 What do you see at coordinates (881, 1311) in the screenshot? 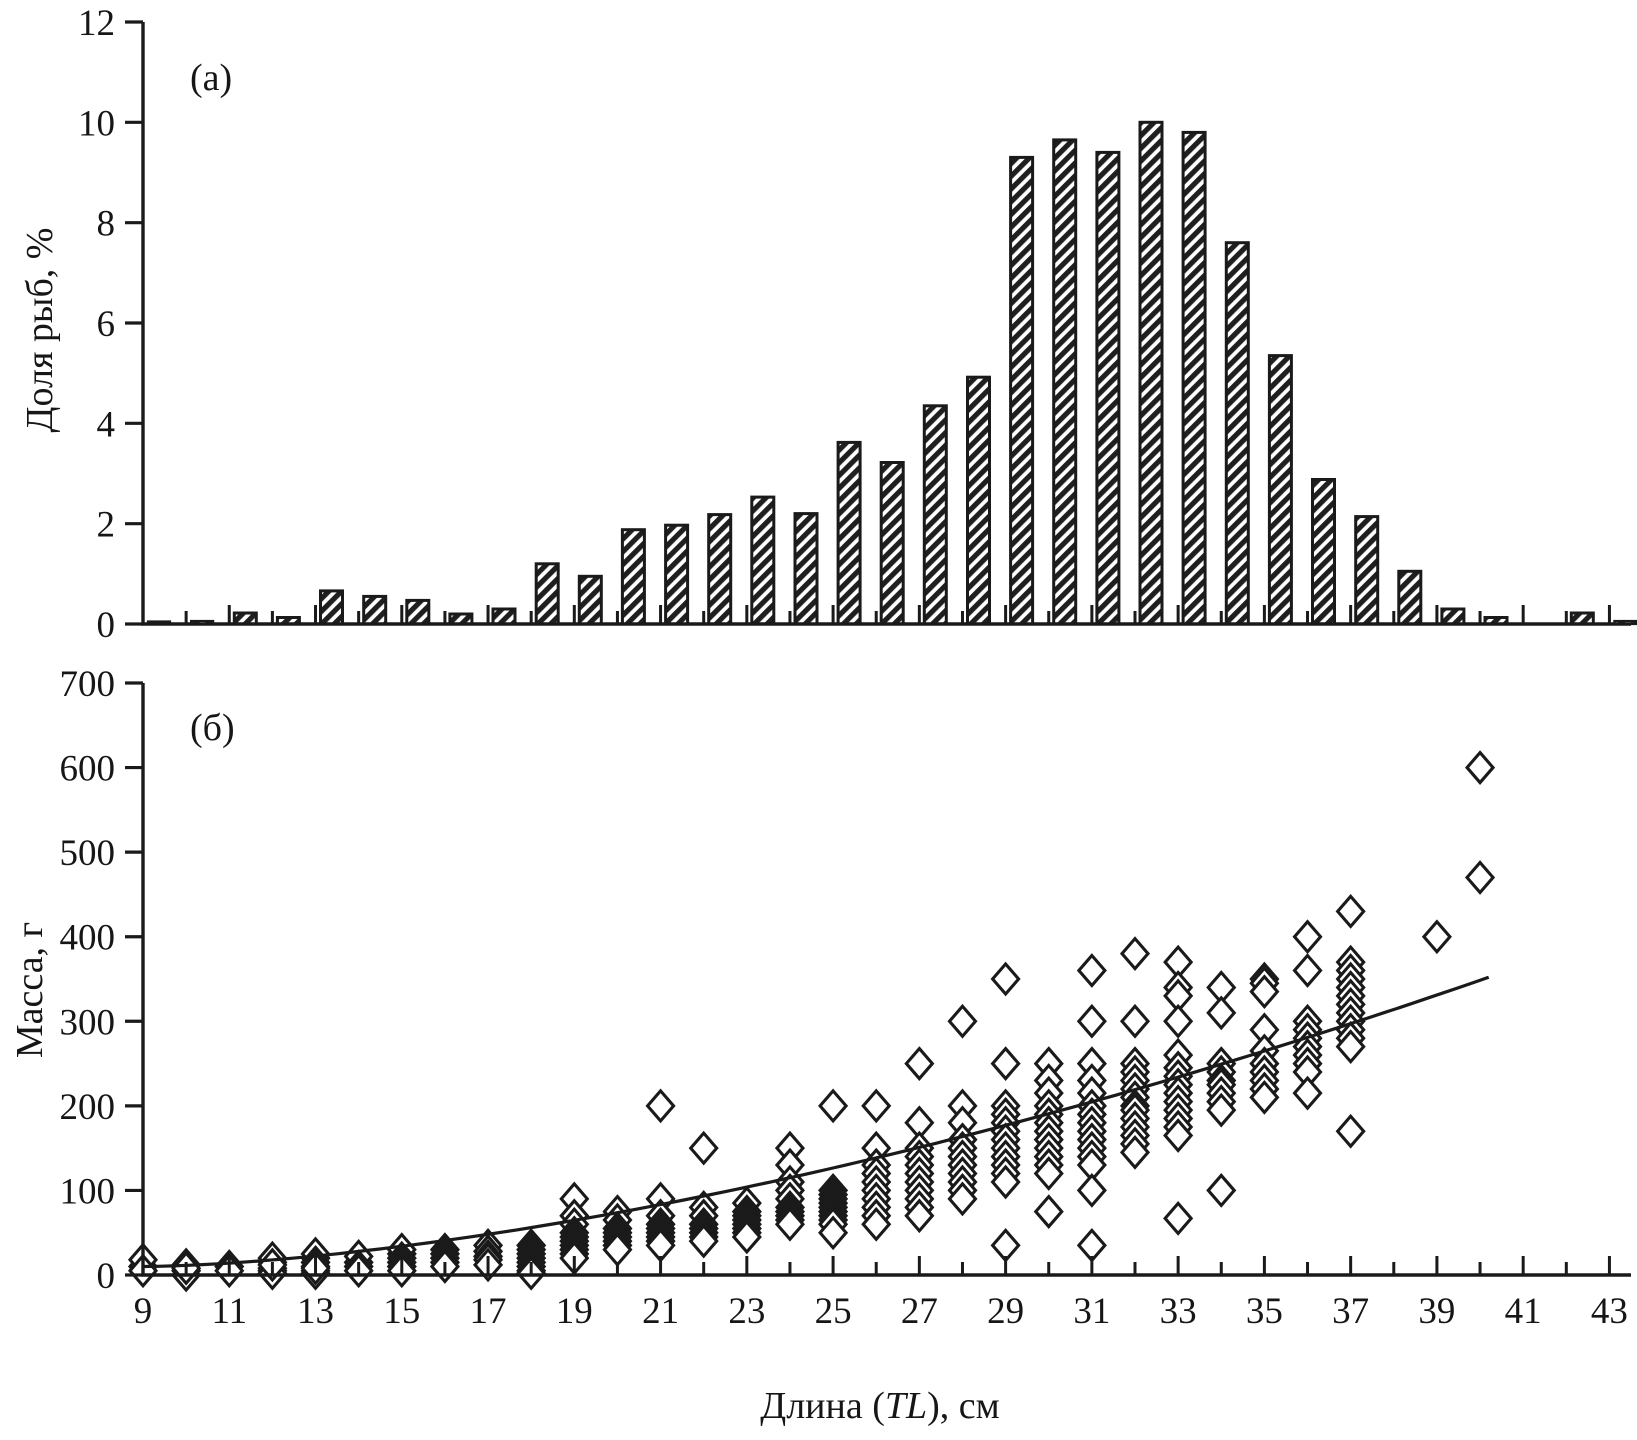
I see `panel-b-x-tick-labels: 9 11 13 15 17 19 21 23 25 27 29 31 33 35 37 39 41 43` at bounding box center [881, 1311].